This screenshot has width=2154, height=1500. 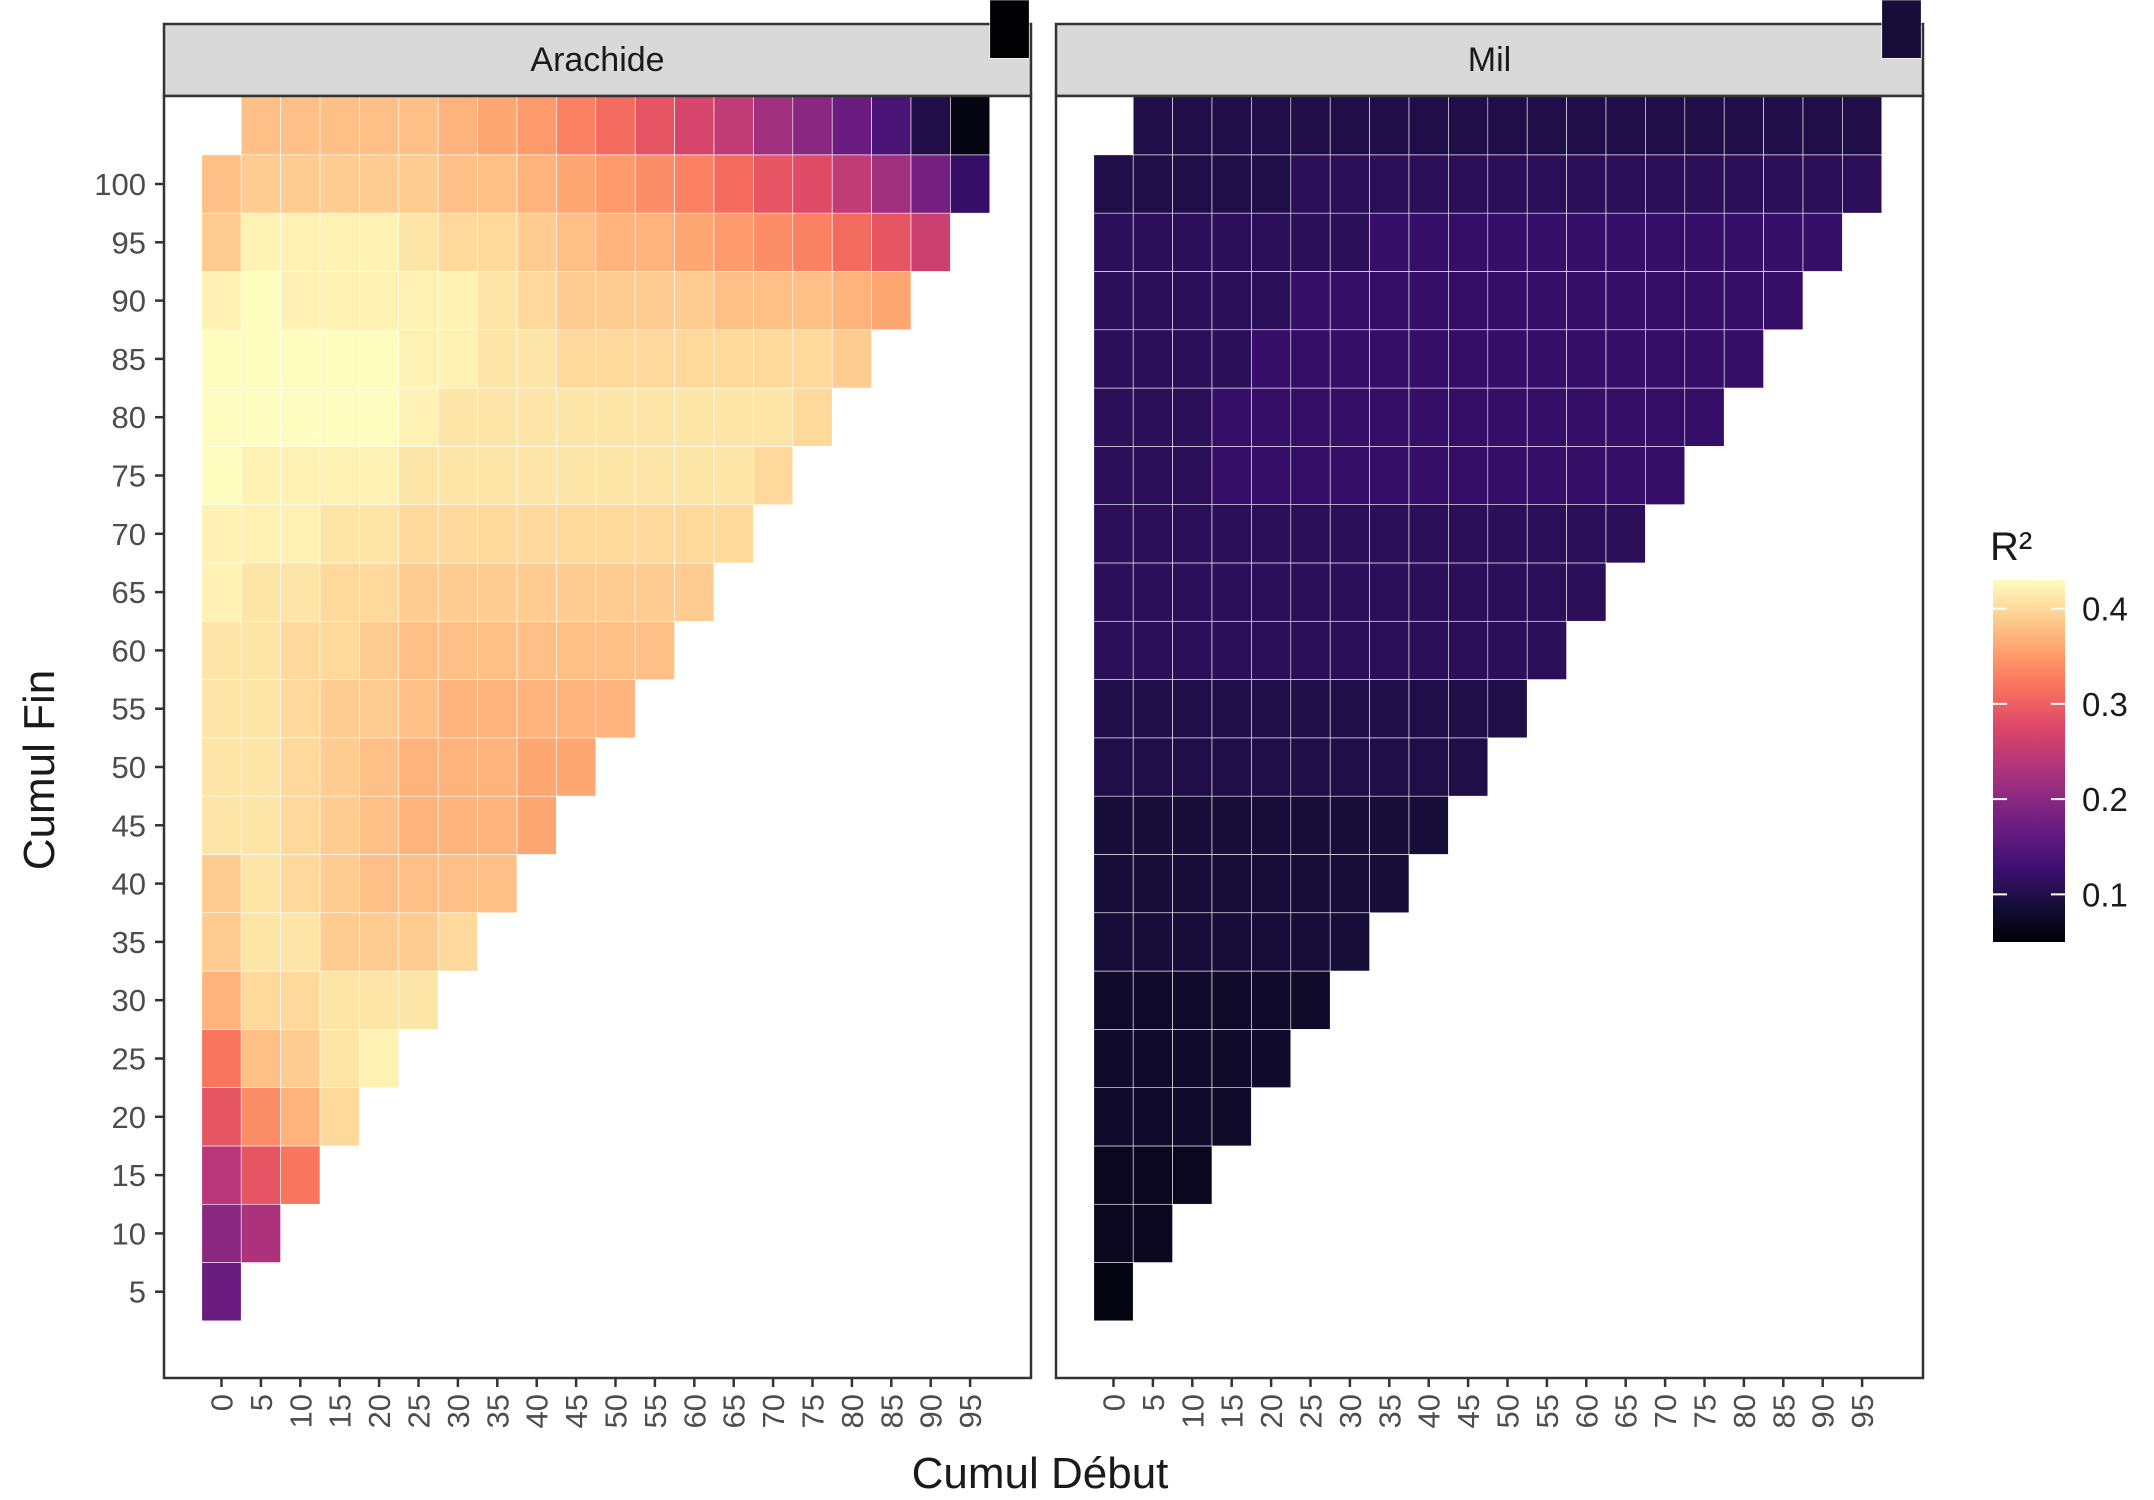 I want to click on x-tick-label: 20, so click(x=379, y=1411).